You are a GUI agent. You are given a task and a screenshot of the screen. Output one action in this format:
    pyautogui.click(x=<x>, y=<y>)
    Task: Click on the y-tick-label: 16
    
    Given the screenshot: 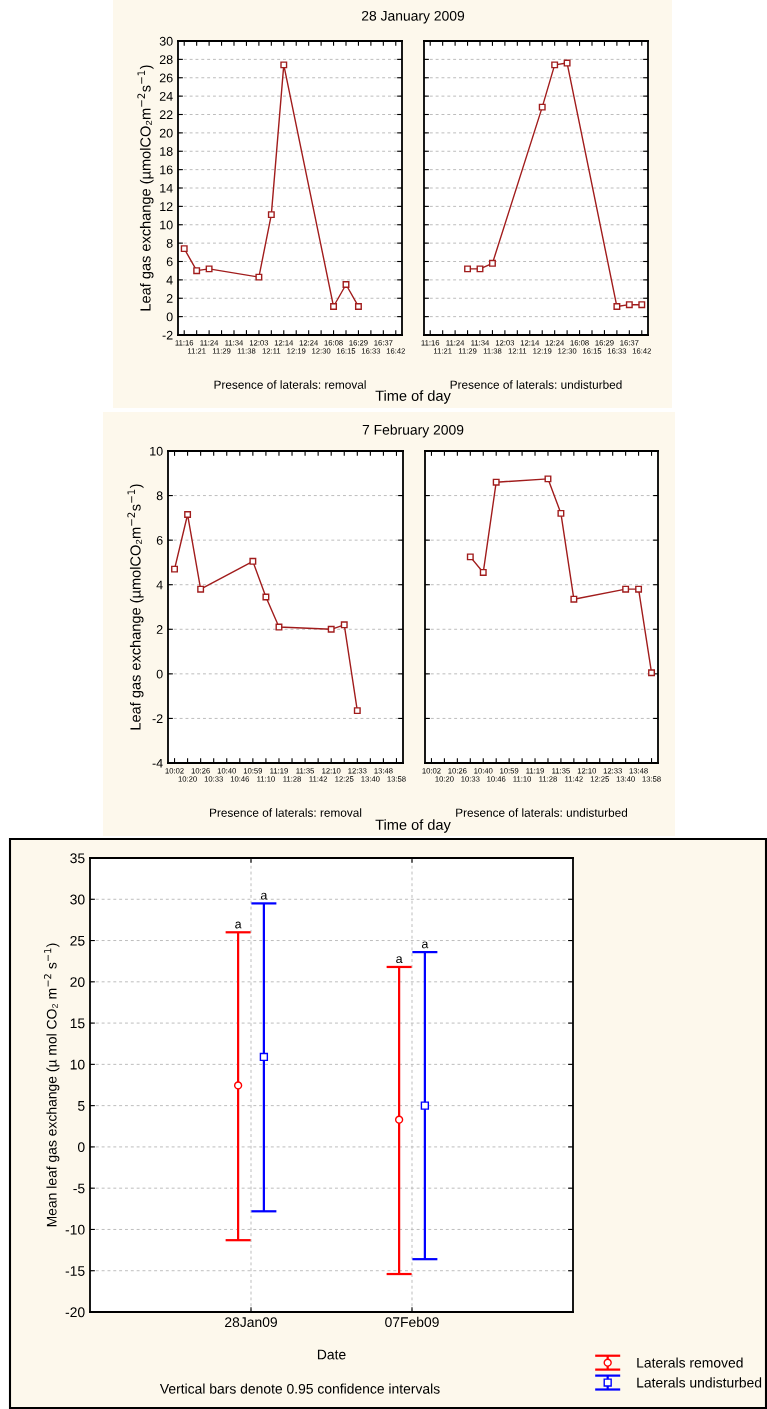 What is the action you would take?
    pyautogui.click(x=166, y=170)
    